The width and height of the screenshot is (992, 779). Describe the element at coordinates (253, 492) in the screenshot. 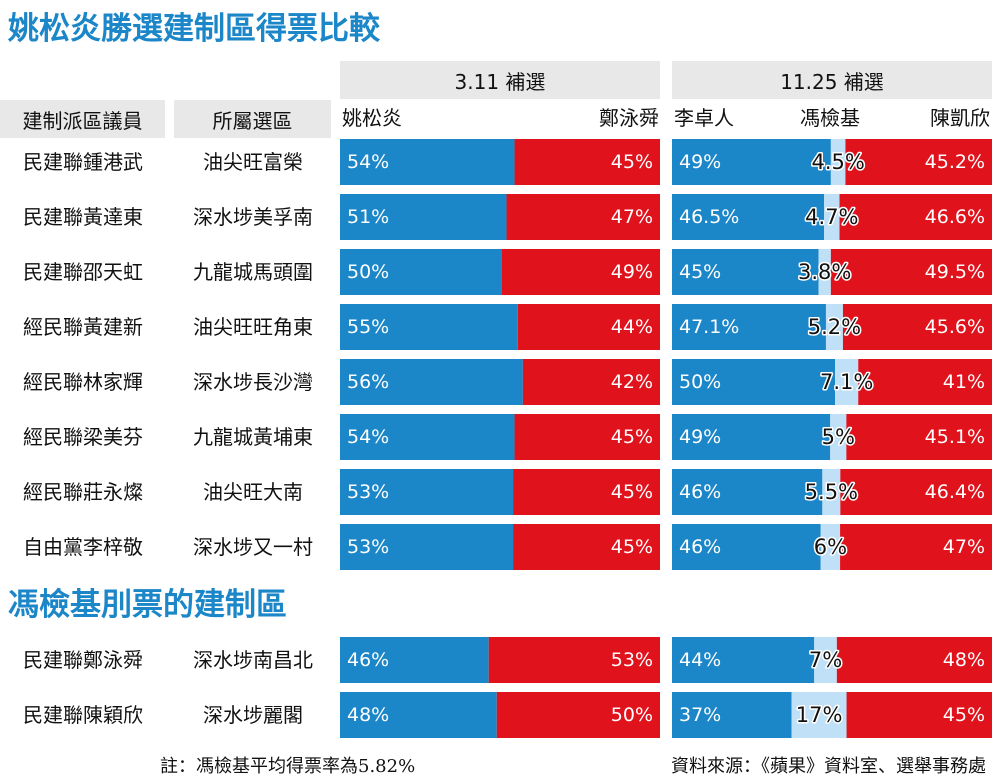

I see `district-name-6: 油尖旺大南` at that location.